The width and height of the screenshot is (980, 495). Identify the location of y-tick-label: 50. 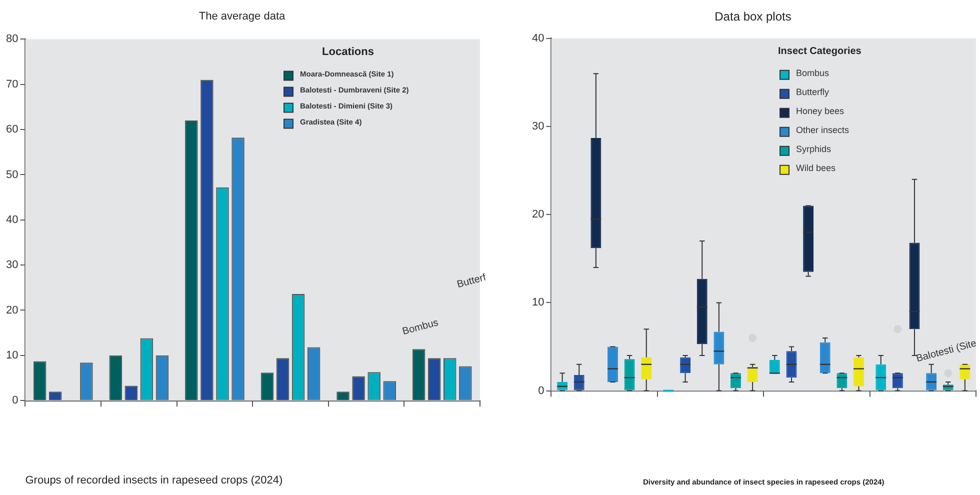
(12, 174).